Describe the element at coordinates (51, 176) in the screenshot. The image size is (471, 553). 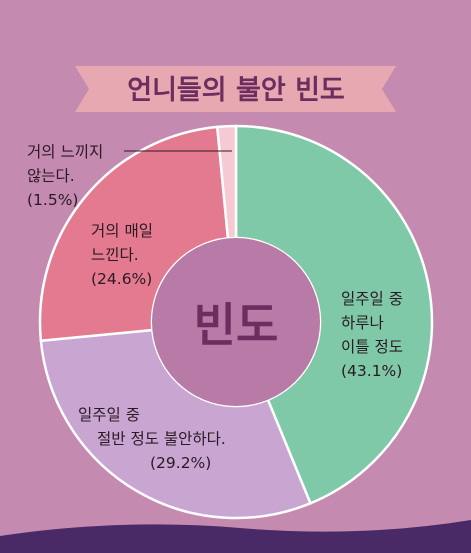
I see `label-rarely-line2: 않는다.` at that location.